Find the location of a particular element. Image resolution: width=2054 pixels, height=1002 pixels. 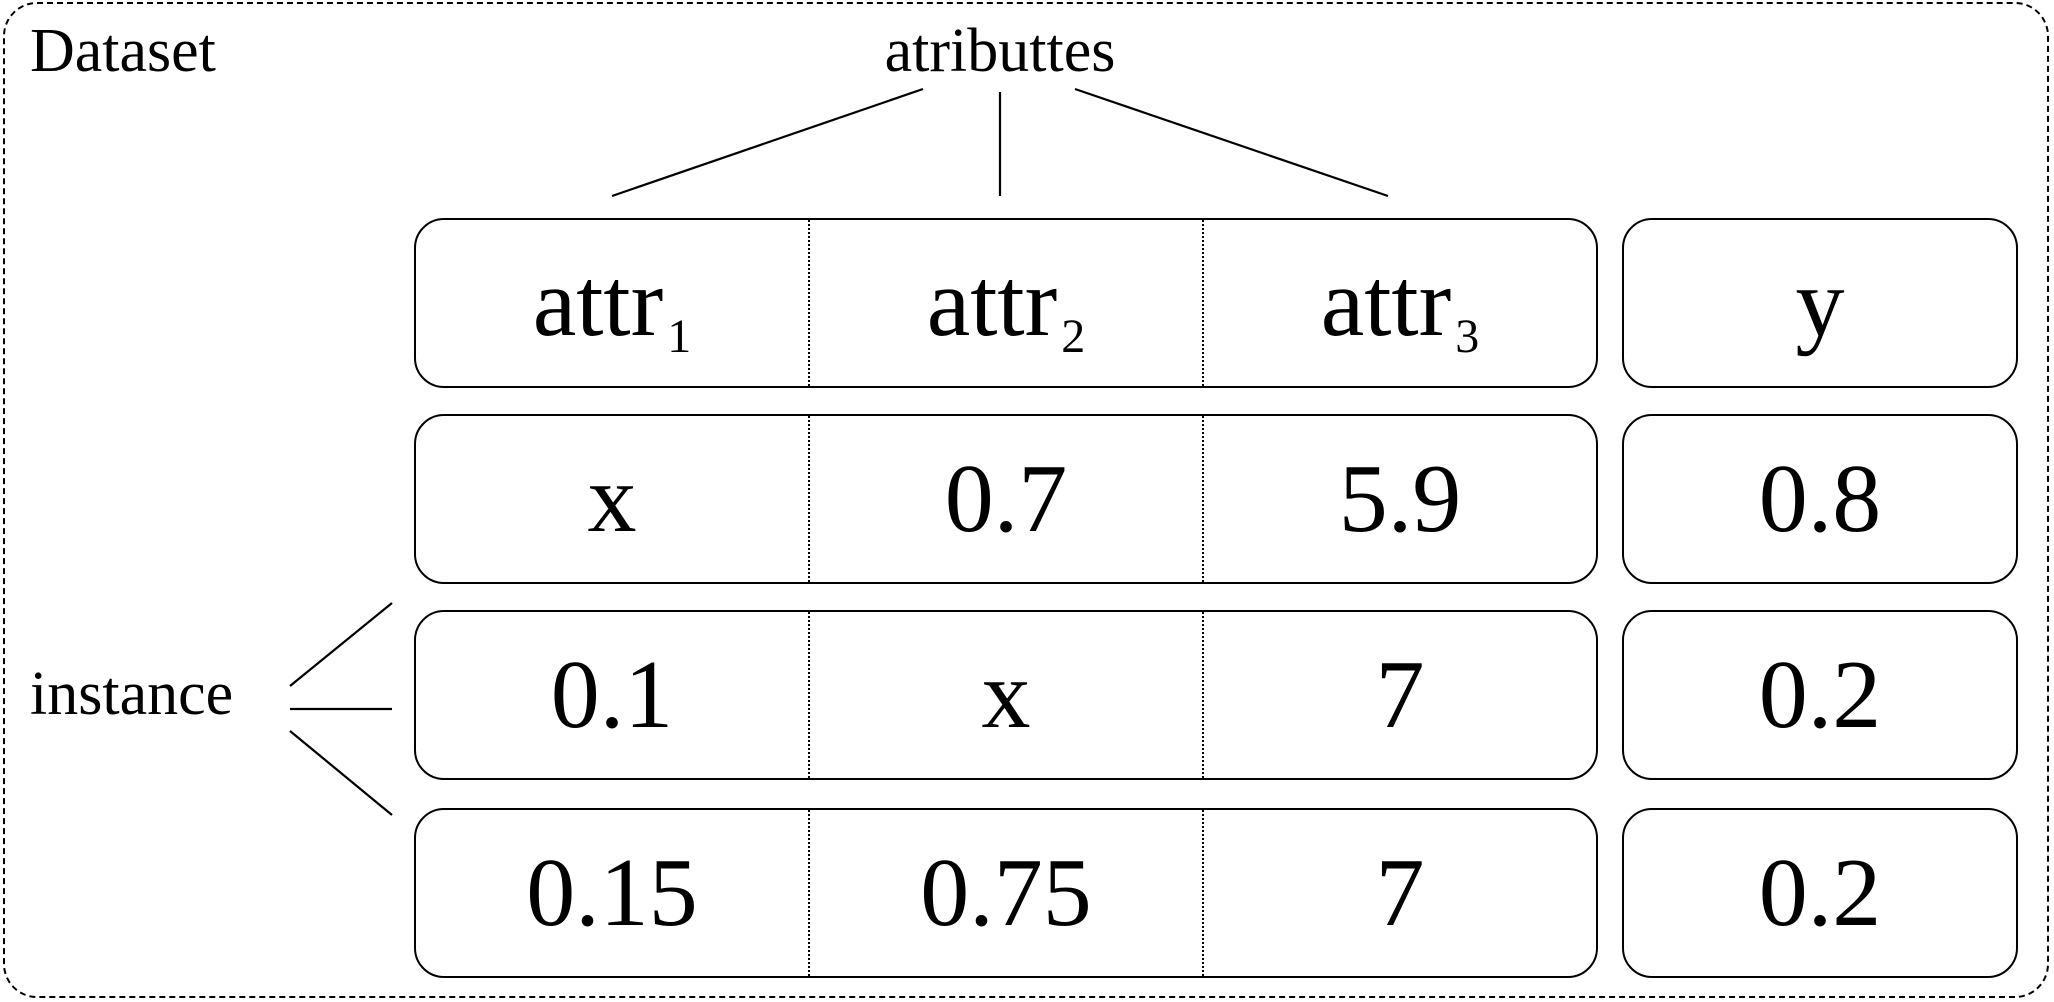

attributes-label: atributtes is located at coordinates (1000, 51).